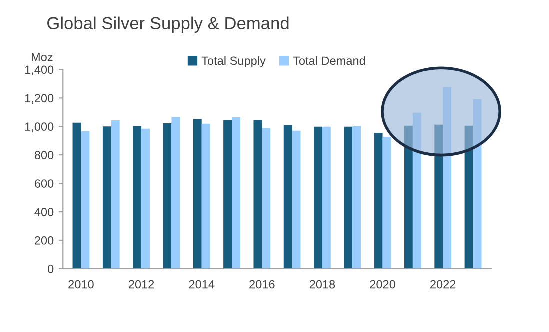 This screenshot has width=549, height=332. Describe the element at coordinates (39, 127) in the screenshot. I see `y-tick-label: 1,000` at that location.